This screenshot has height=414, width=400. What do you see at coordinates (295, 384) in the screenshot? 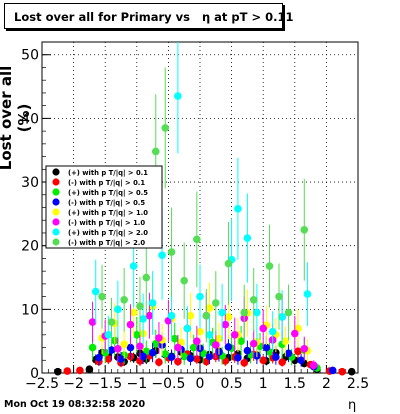
I see `x-tick-label: 1.5` at bounding box center [295, 384].